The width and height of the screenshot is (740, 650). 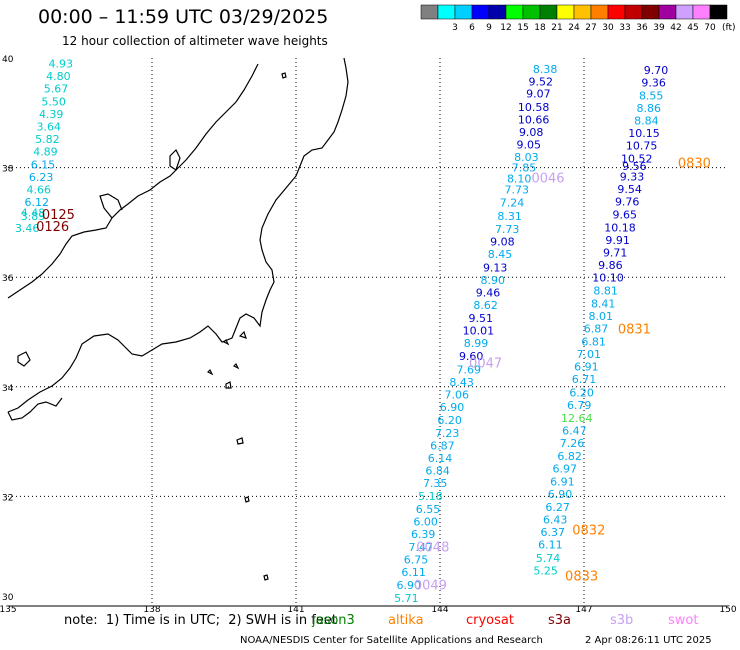 I want to click on wave-height-value: 6.23, so click(x=41, y=177).